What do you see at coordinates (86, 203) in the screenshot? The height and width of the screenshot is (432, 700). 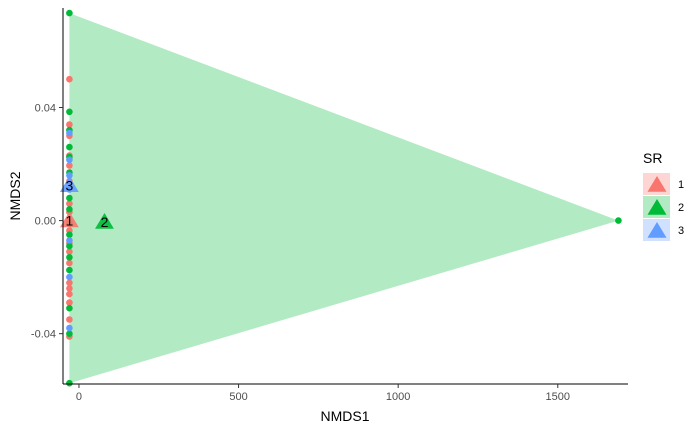 I see `centroid-layer: 1 2 3` at bounding box center [86, 203].